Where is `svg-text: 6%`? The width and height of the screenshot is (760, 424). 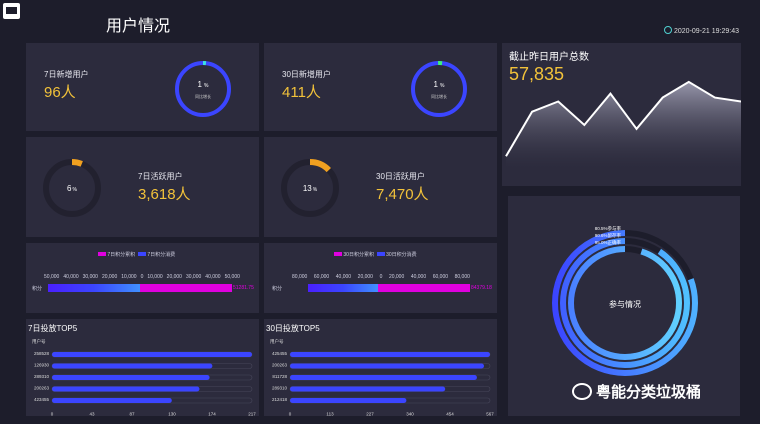
svg-text: 6% is located at coordinates (72, 188).